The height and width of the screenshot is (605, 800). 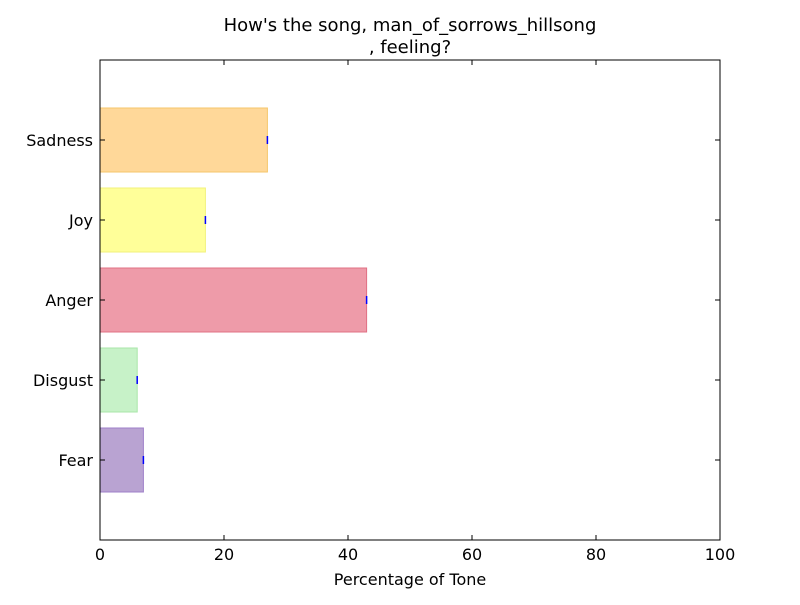 I want to click on bar-disgust, so click(x=118, y=380).